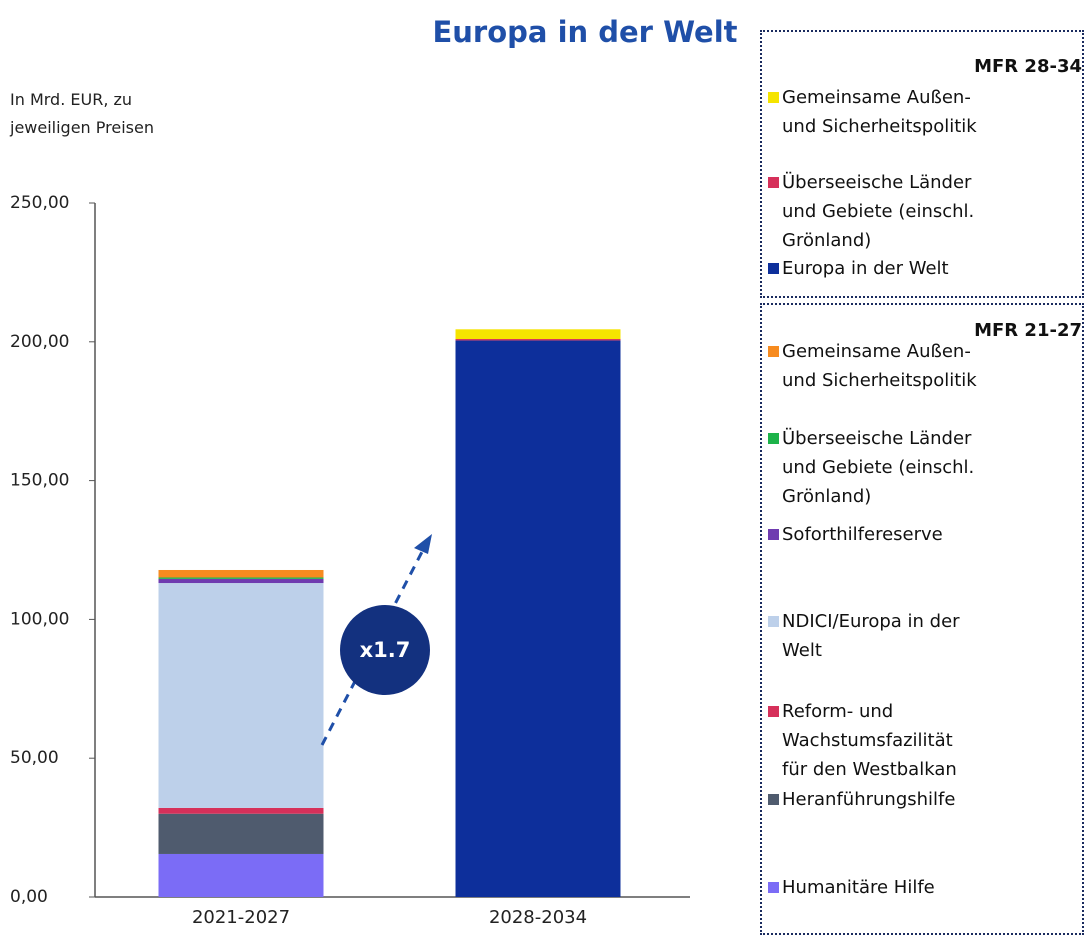 The image size is (1086, 938). What do you see at coordinates (34, 758) in the screenshot?
I see `y-tick-label: 50,00` at bounding box center [34, 758].